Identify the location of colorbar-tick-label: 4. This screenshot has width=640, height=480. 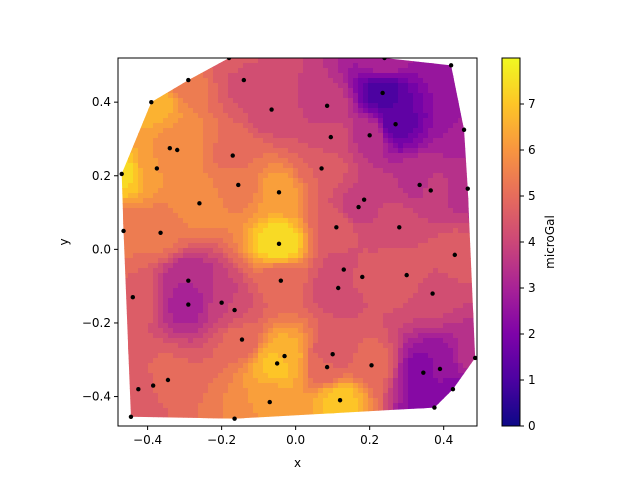
(532, 242).